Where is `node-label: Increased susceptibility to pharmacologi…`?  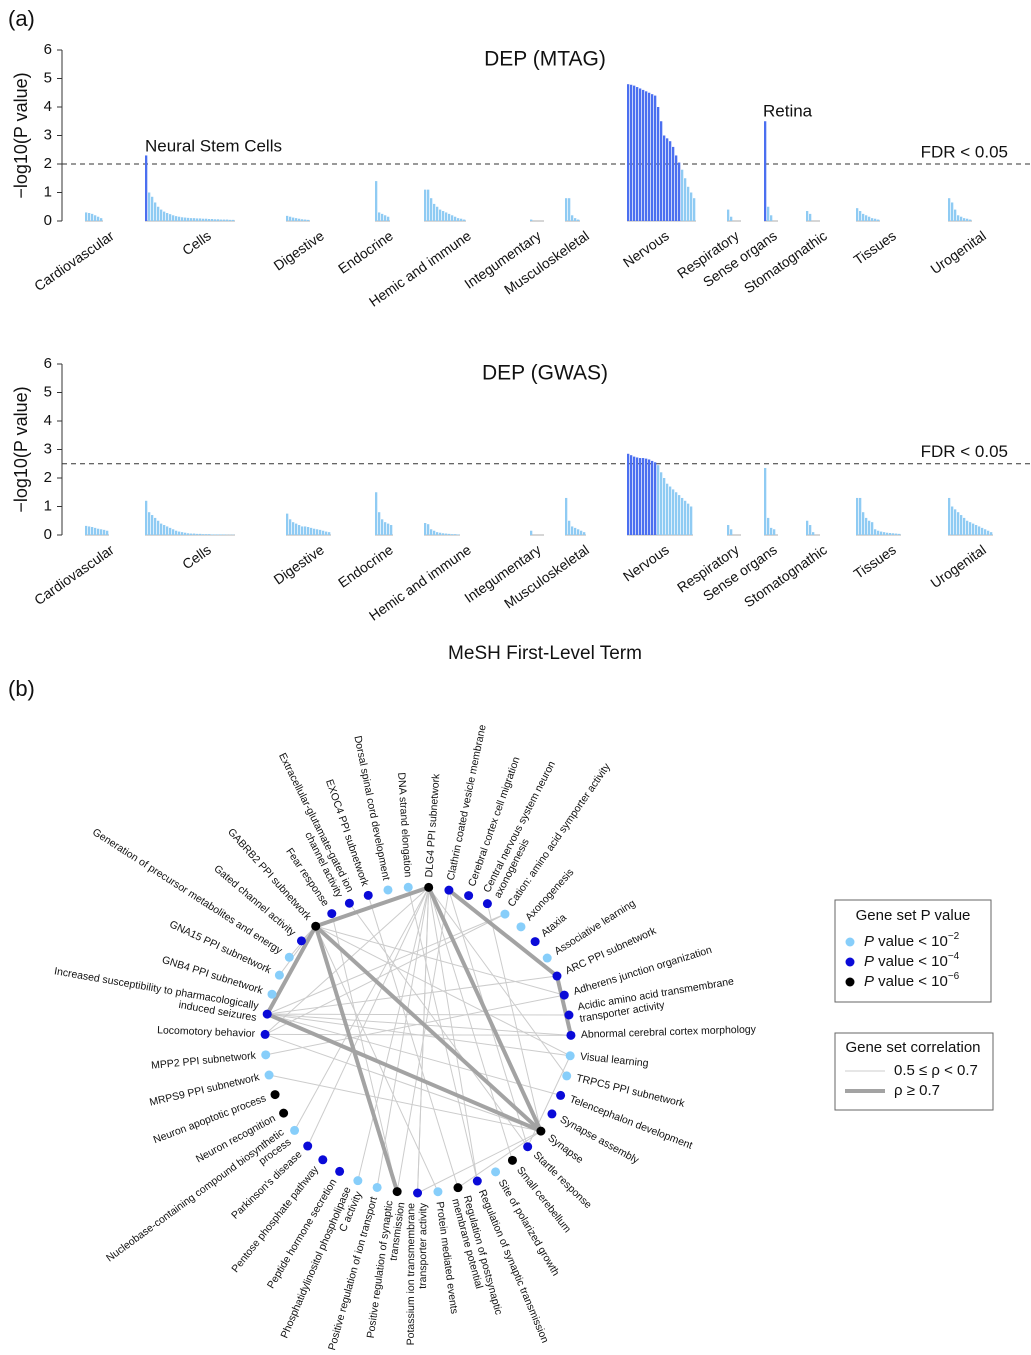
node-label: Increased susceptibility to pharmacologi… is located at coordinates (156, 988).